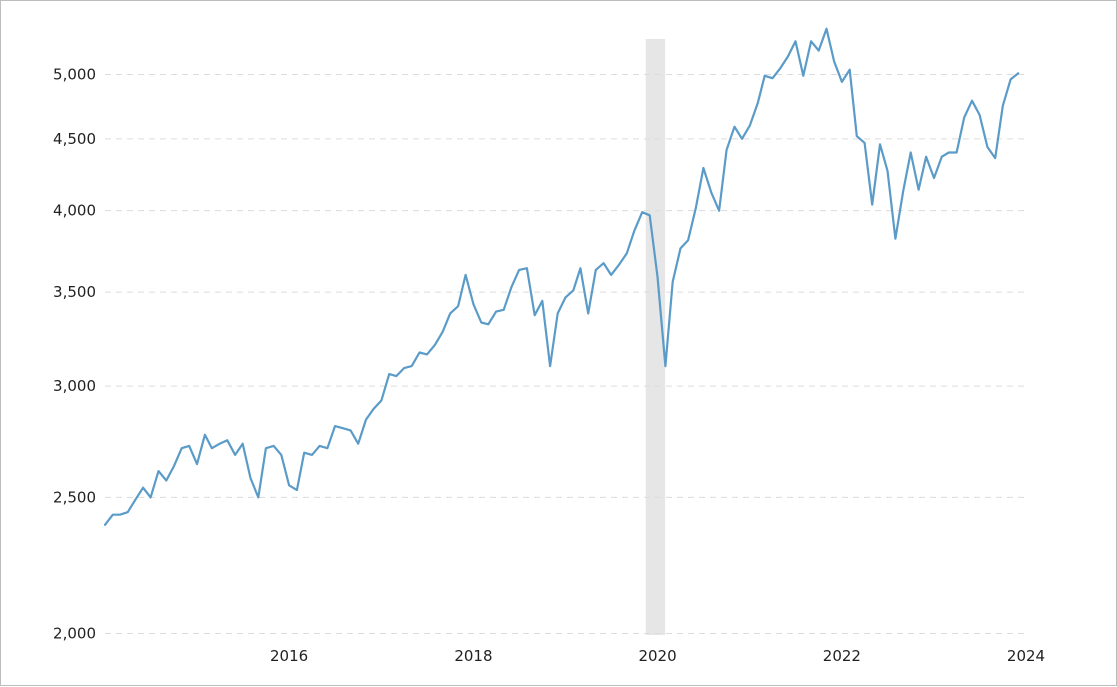 The width and height of the screenshot is (1117, 687). I want to click on y-tick-label: 2,500, so click(74, 497).